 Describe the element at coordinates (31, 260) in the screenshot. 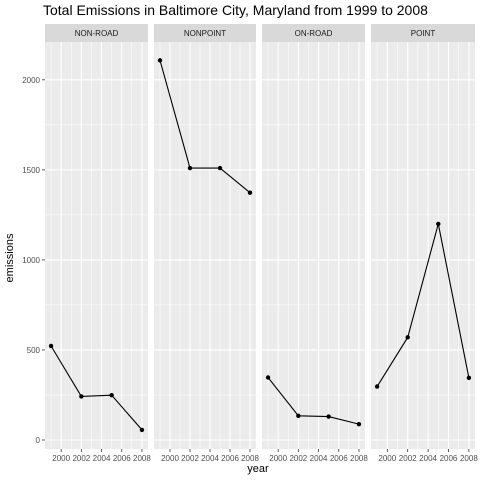

I see `y-tick-label: 1000` at that location.